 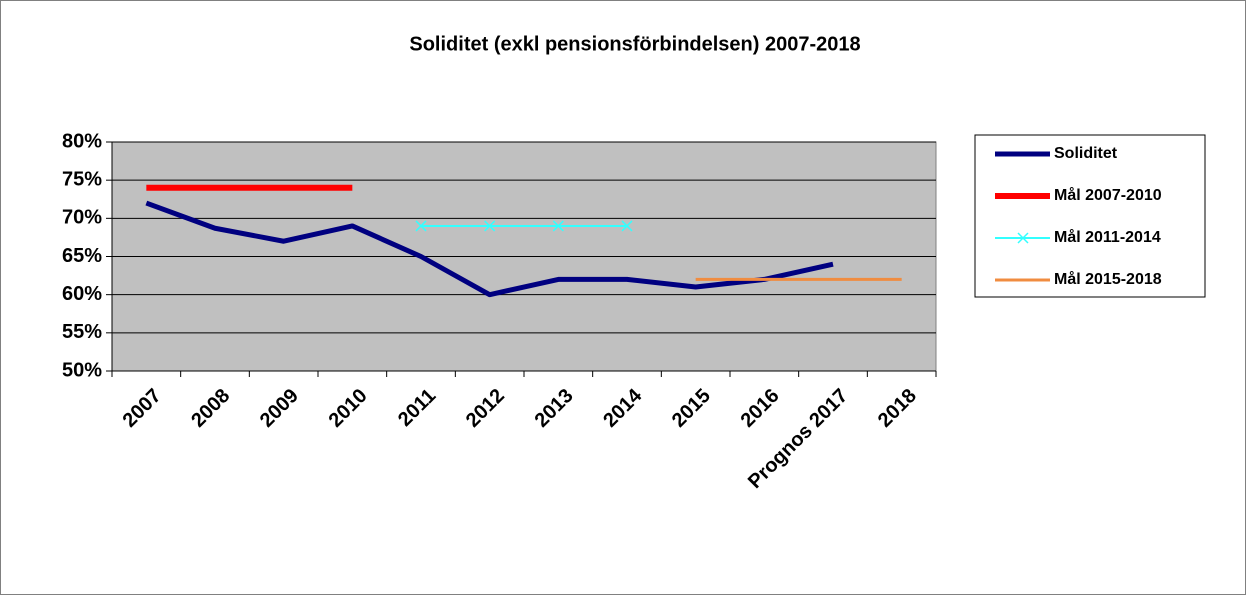 What do you see at coordinates (82, 179) in the screenshot?
I see `y-tick-label: 75%` at bounding box center [82, 179].